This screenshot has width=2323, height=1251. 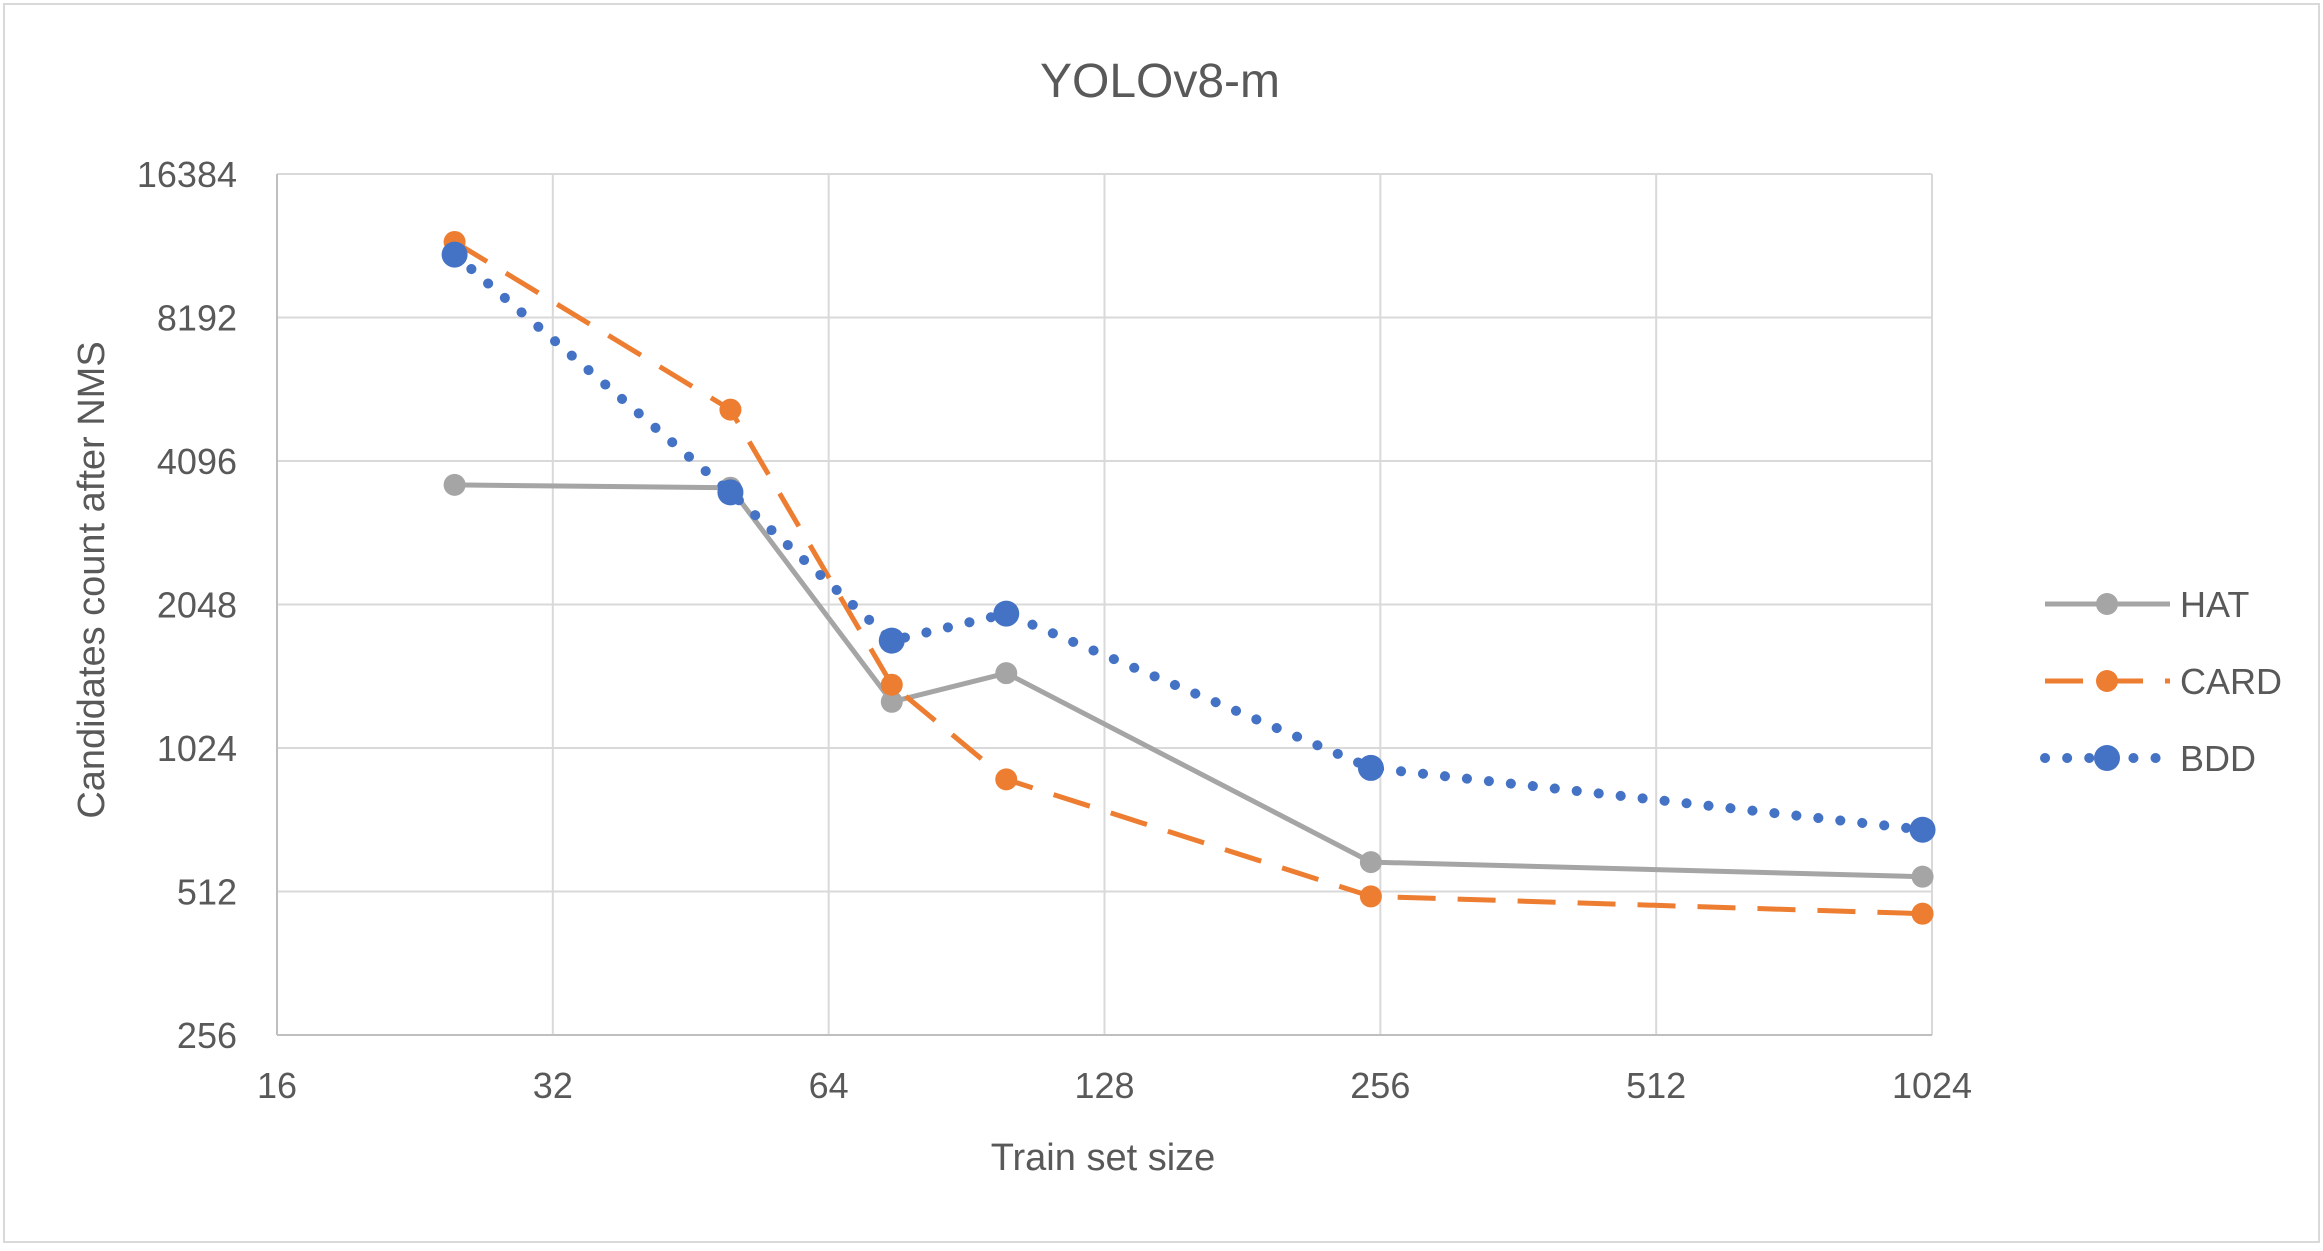 What do you see at coordinates (1932, 1085) in the screenshot?
I see `x-tick-label: 1024` at bounding box center [1932, 1085].